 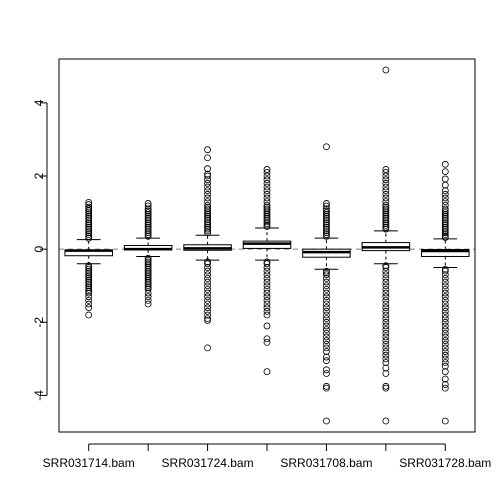 What do you see at coordinates (39, 322) in the screenshot?
I see `y-tick-label: -2` at bounding box center [39, 322].